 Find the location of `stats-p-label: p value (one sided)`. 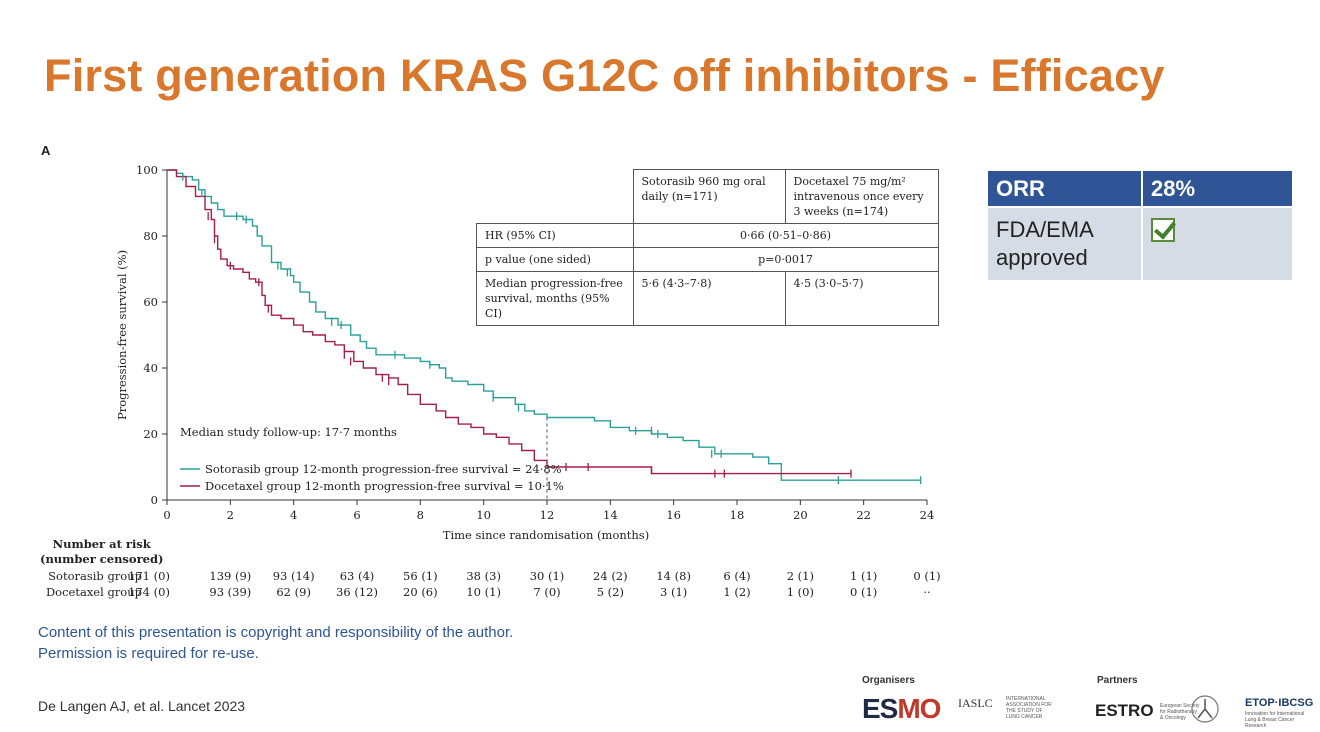

stats-p-label: p value (one sided) is located at coordinates (555, 259).